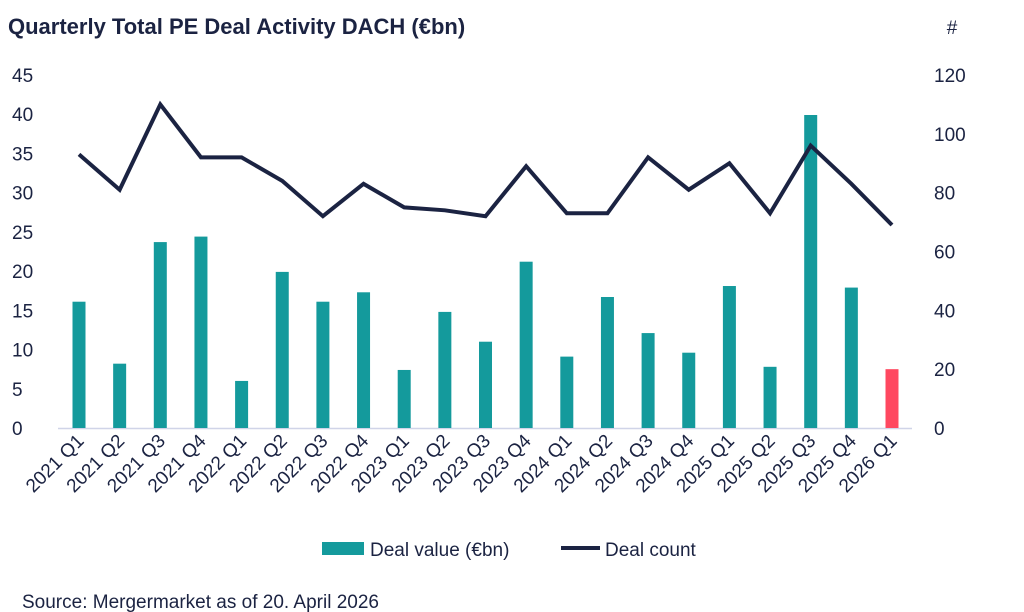 This screenshot has width=1024, height=612. Describe the element at coordinates (944, 194) in the screenshot. I see `right-tick-label: 80` at that location.